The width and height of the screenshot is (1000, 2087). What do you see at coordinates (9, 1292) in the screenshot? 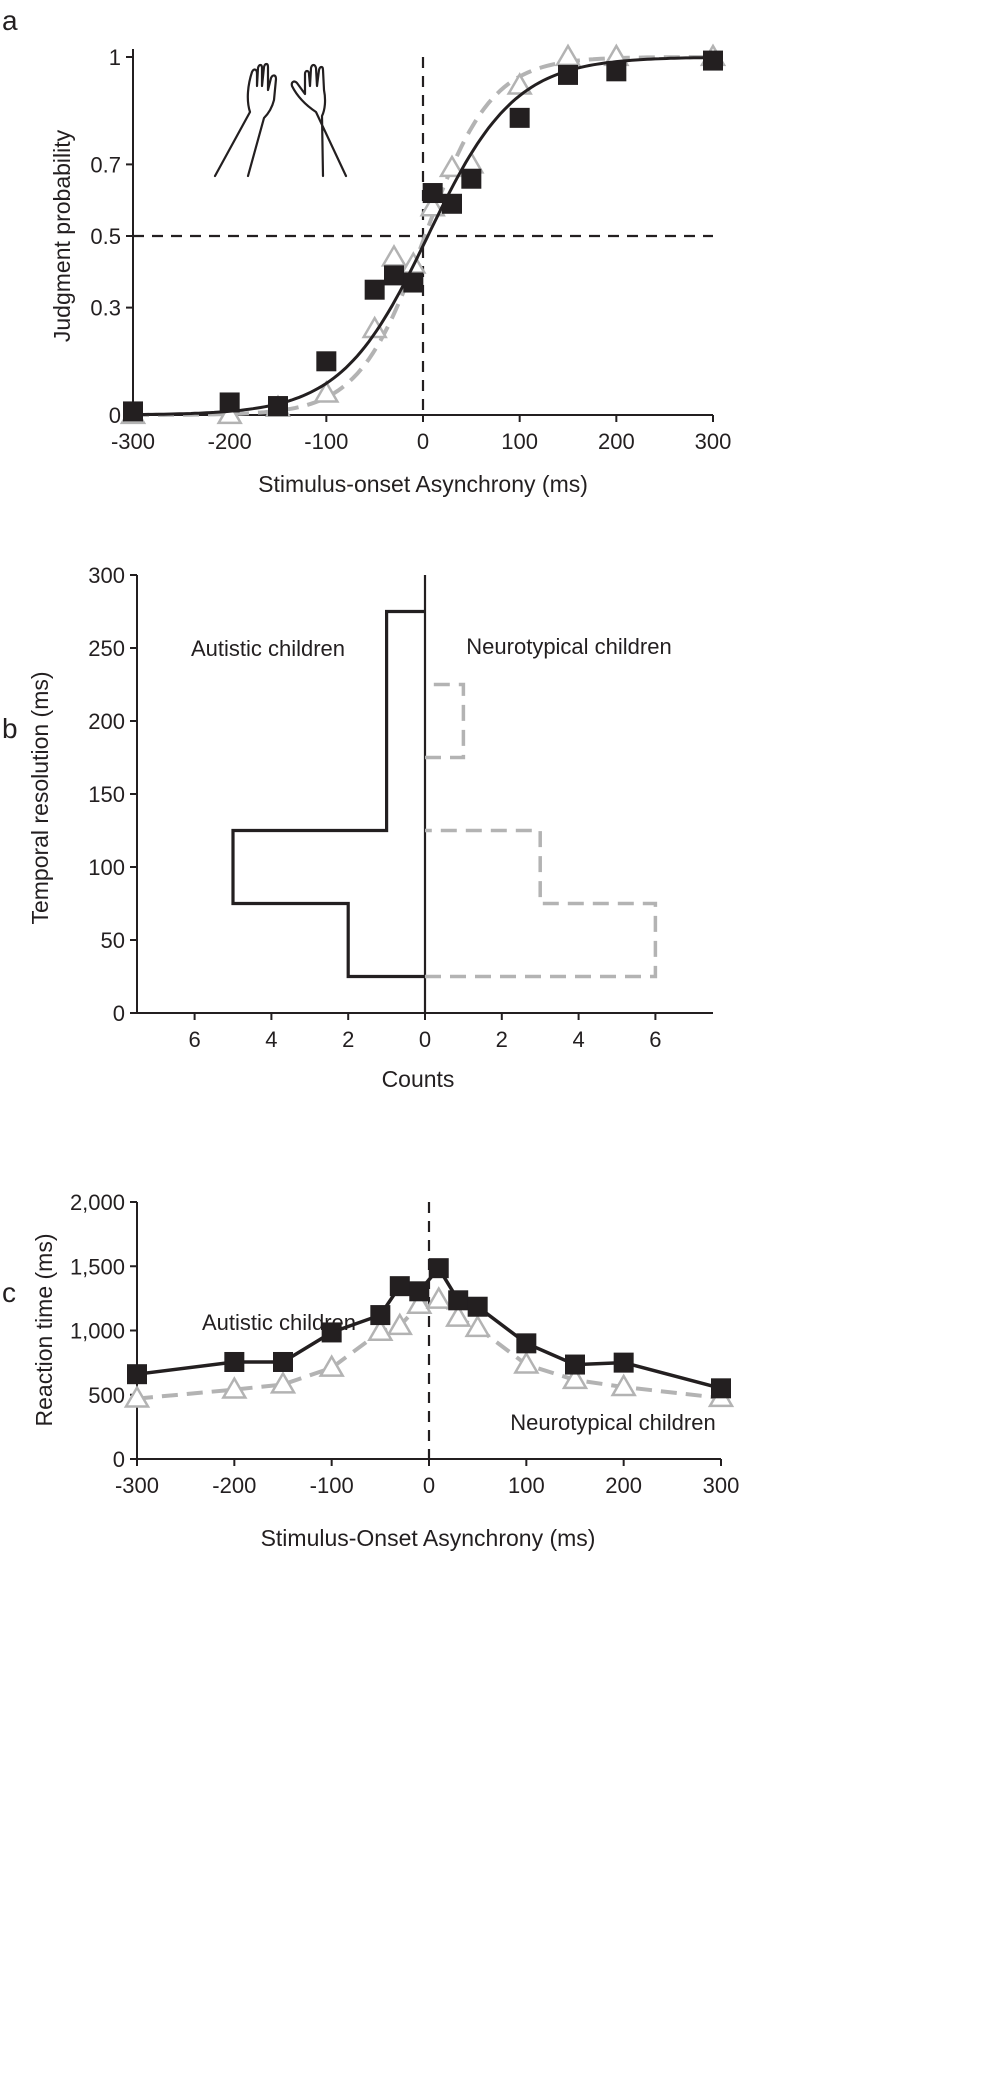
I see `panel-label-c: c` at bounding box center [9, 1292].